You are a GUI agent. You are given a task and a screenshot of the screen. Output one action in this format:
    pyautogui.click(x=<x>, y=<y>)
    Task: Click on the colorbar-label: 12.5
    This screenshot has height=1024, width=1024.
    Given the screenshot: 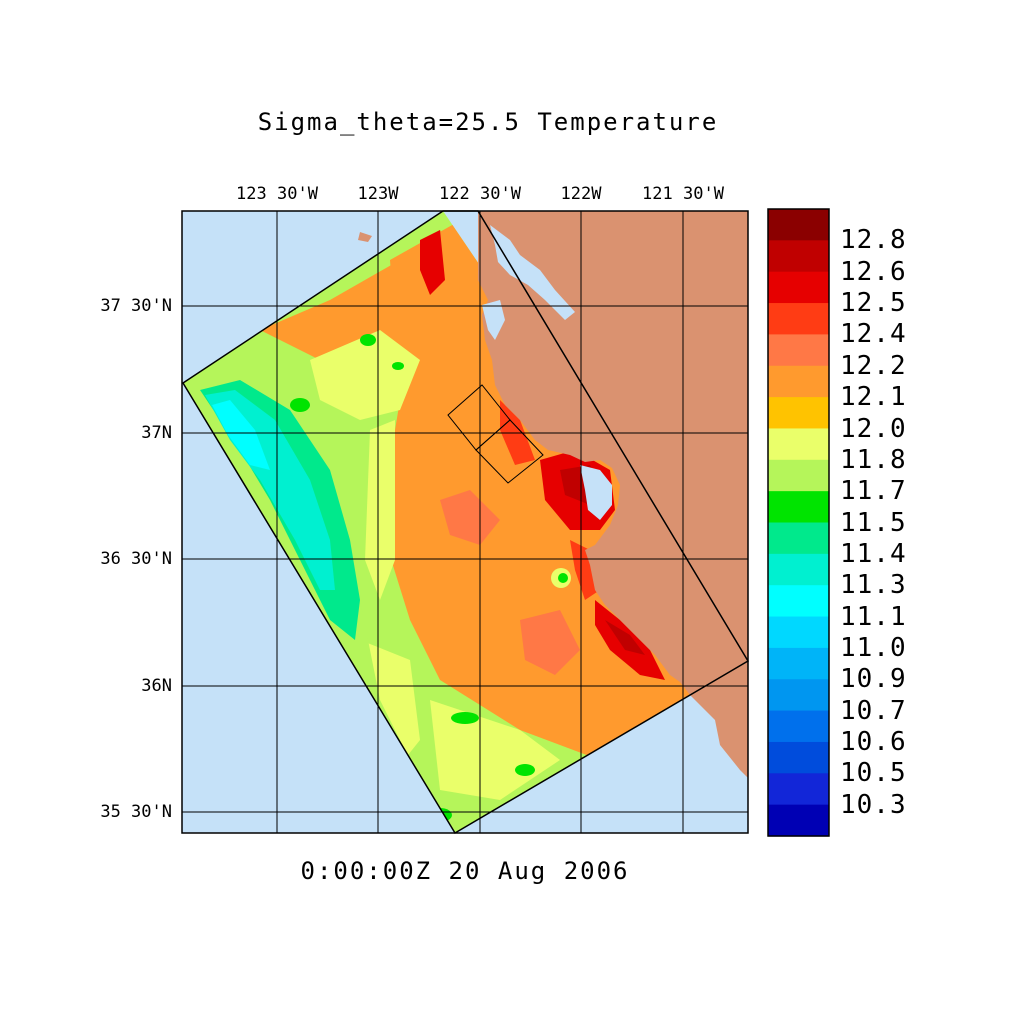 What is the action you would take?
    pyautogui.click(x=873, y=303)
    